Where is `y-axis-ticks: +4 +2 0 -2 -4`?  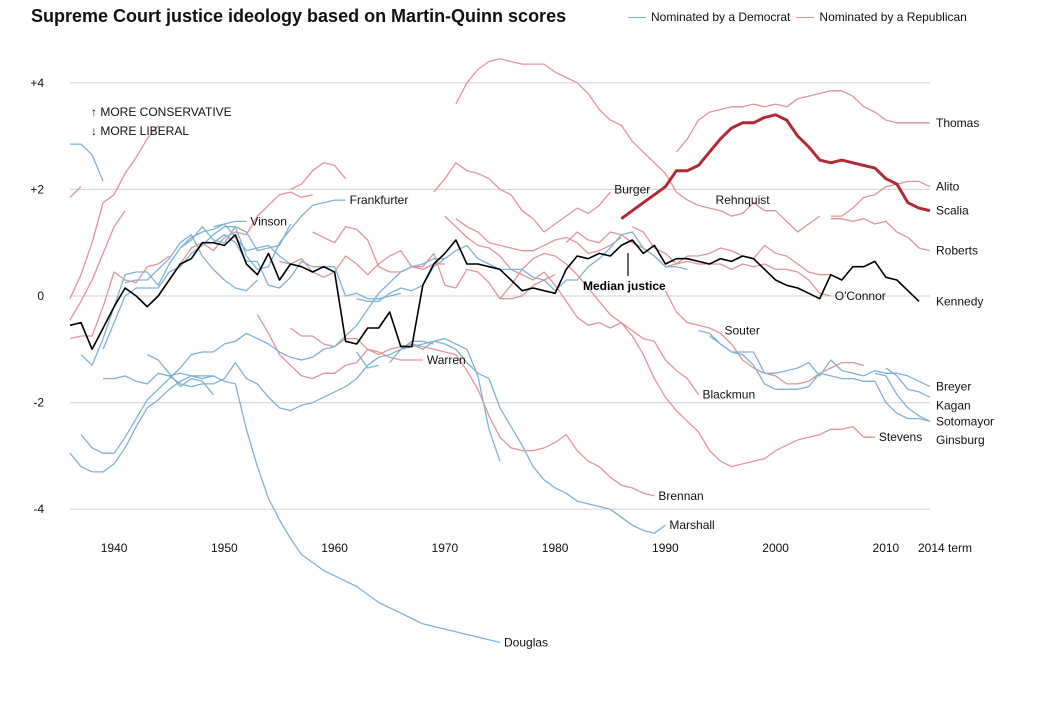 y-axis-ticks: +4 +2 0 -2 -4 is located at coordinates (37, 296).